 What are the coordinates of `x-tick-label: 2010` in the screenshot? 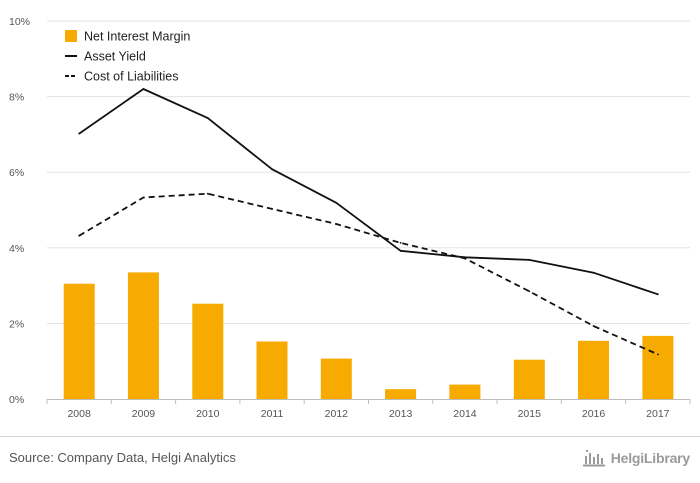 It's located at (208, 414).